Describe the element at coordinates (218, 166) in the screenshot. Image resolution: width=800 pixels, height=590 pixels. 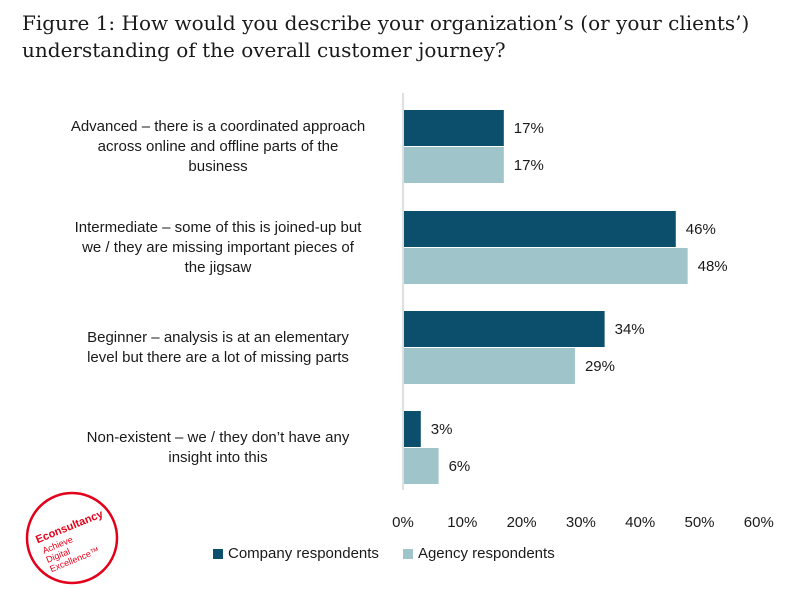
I see `category-label-line: business` at that location.